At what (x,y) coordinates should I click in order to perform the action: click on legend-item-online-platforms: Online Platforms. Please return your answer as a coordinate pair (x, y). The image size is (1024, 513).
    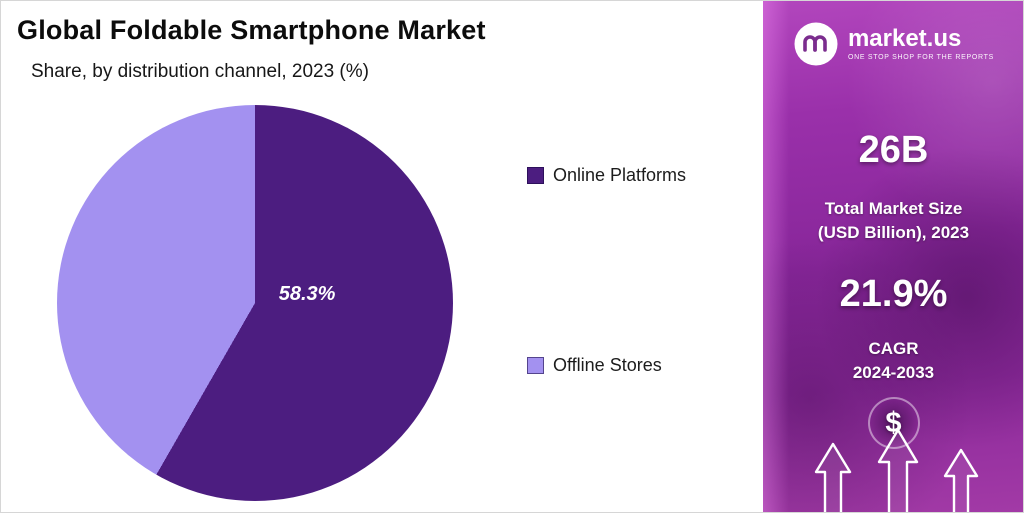
    Looking at the image, I should click on (606, 175).